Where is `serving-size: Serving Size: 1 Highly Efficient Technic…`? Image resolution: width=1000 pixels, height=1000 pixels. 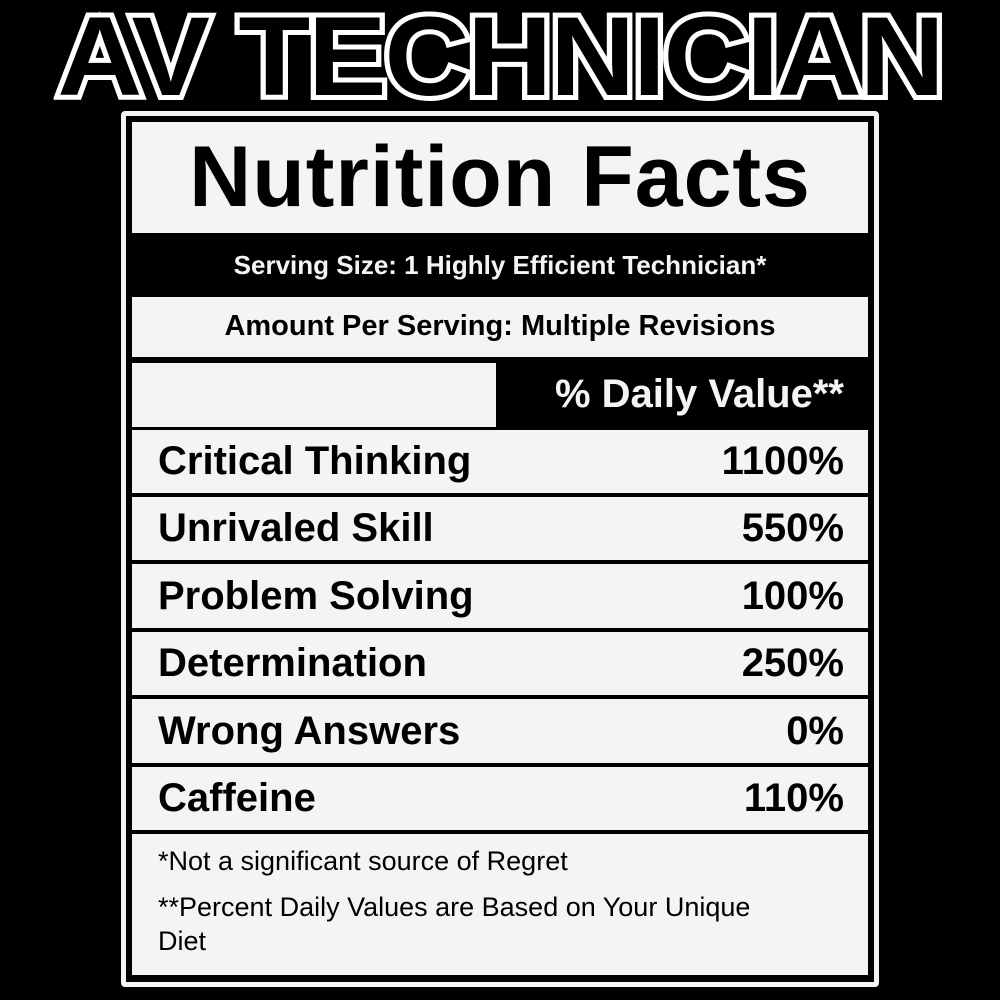
serving-size: Serving Size: 1 Highly Efficient Technic… is located at coordinates (500, 265).